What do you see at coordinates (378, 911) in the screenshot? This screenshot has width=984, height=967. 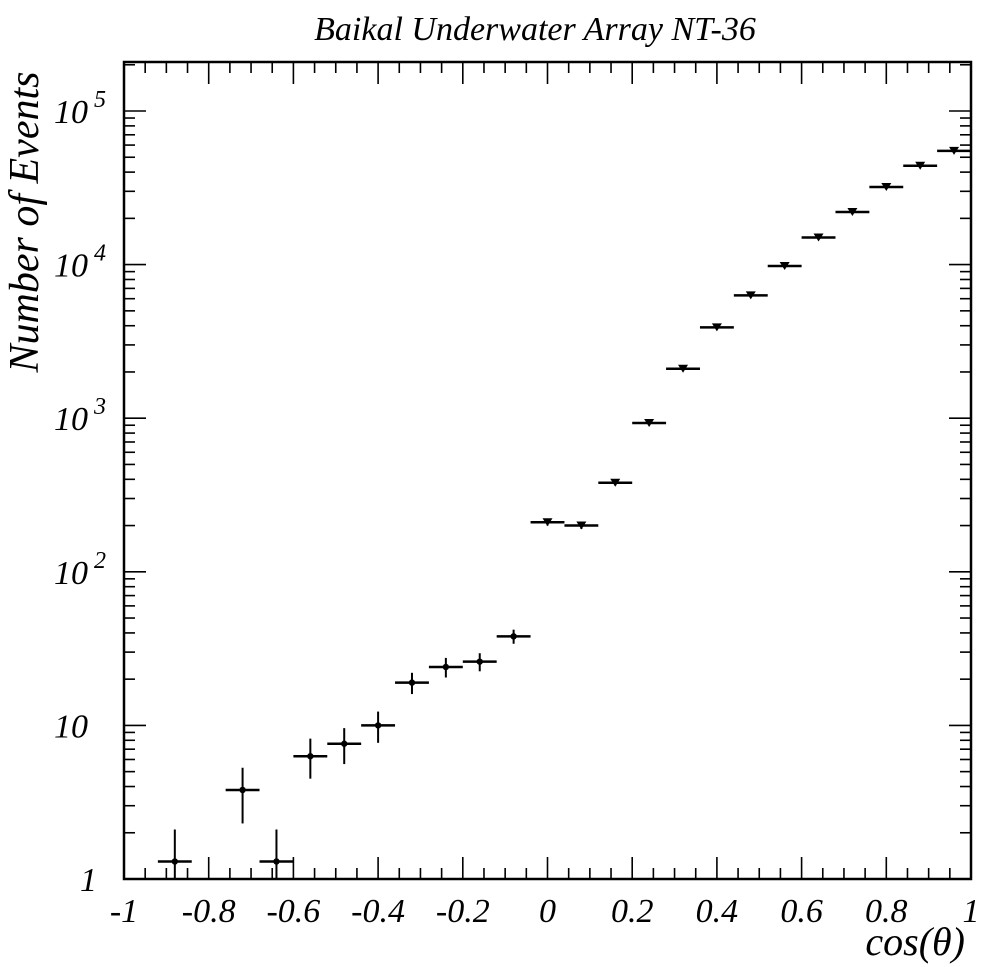 I see `x-tick-label: -0.4` at bounding box center [378, 911].